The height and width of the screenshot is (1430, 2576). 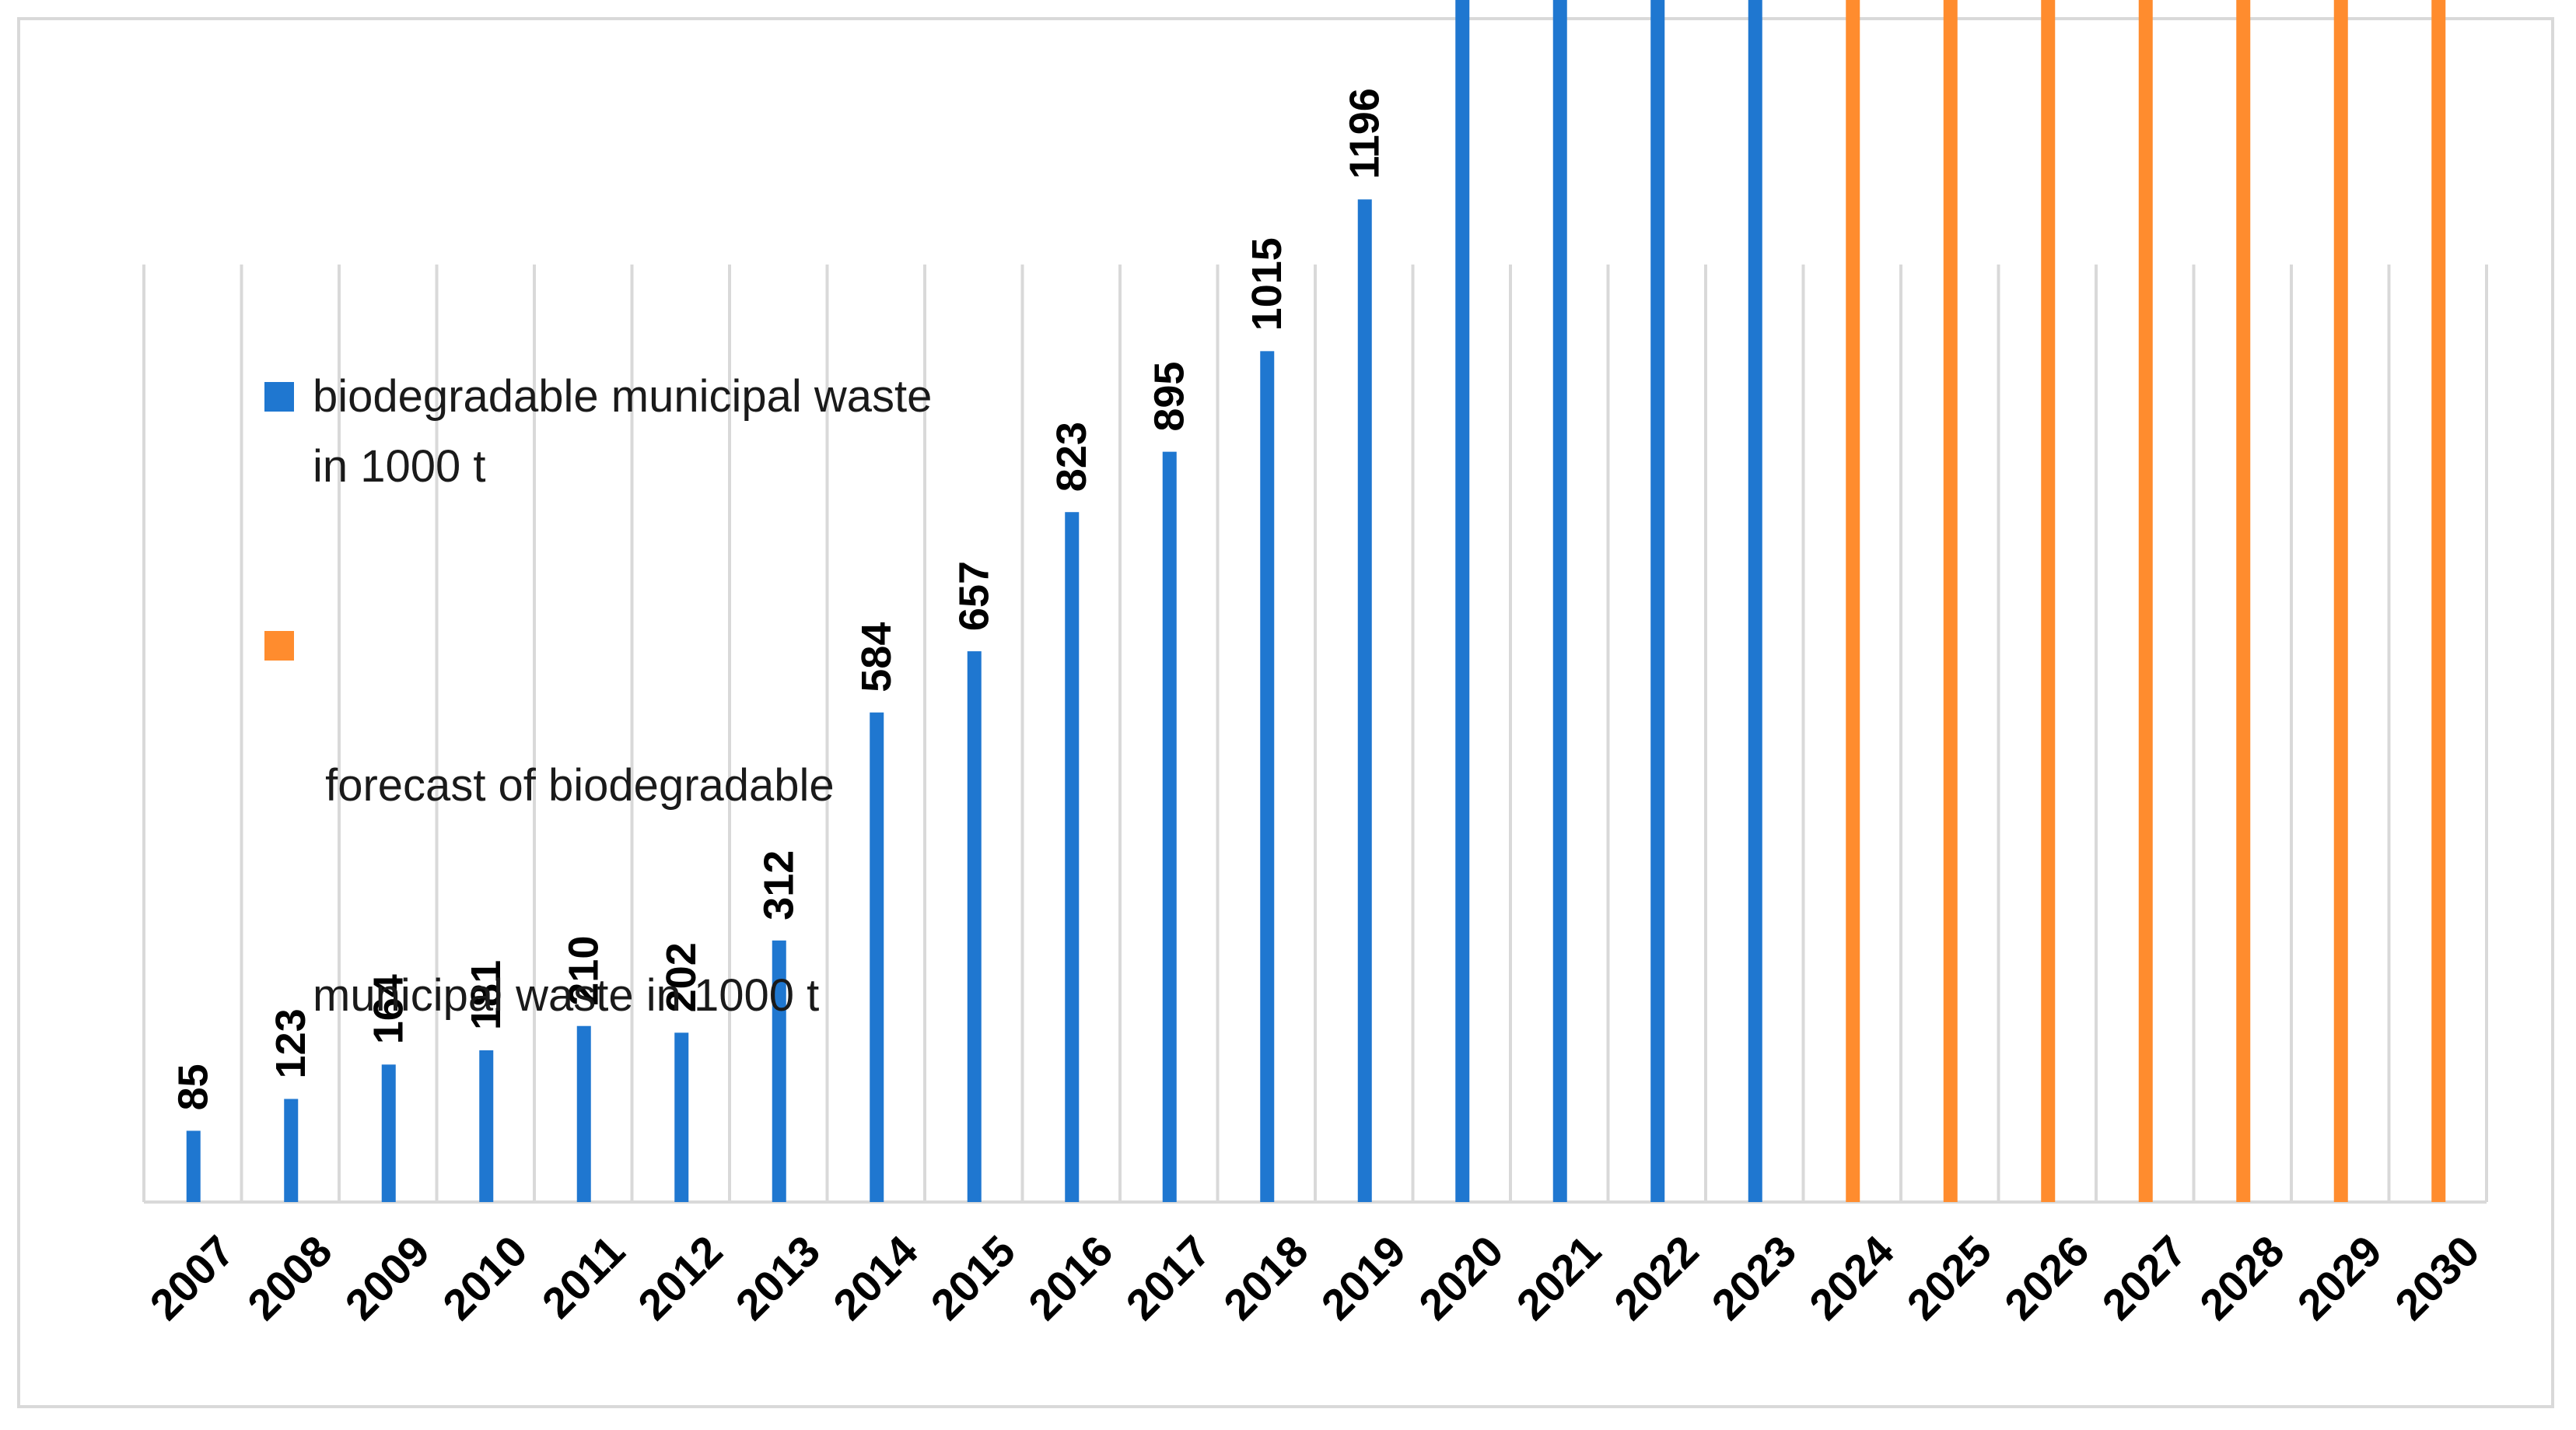 What do you see at coordinates (485, 1278) in the screenshot?
I see `x-tick-label-2010: 2010` at bounding box center [485, 1278].